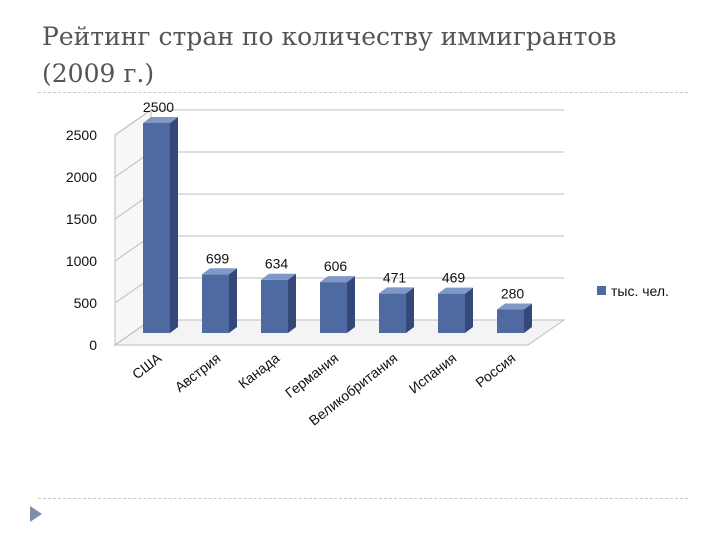 The height and width of the screenshot is (540, 720). What do you see at coordinates (98, 73) in the screenshot?
I see `slide-title-line-2: (2009 г.)` at bounding box center [98, 73].